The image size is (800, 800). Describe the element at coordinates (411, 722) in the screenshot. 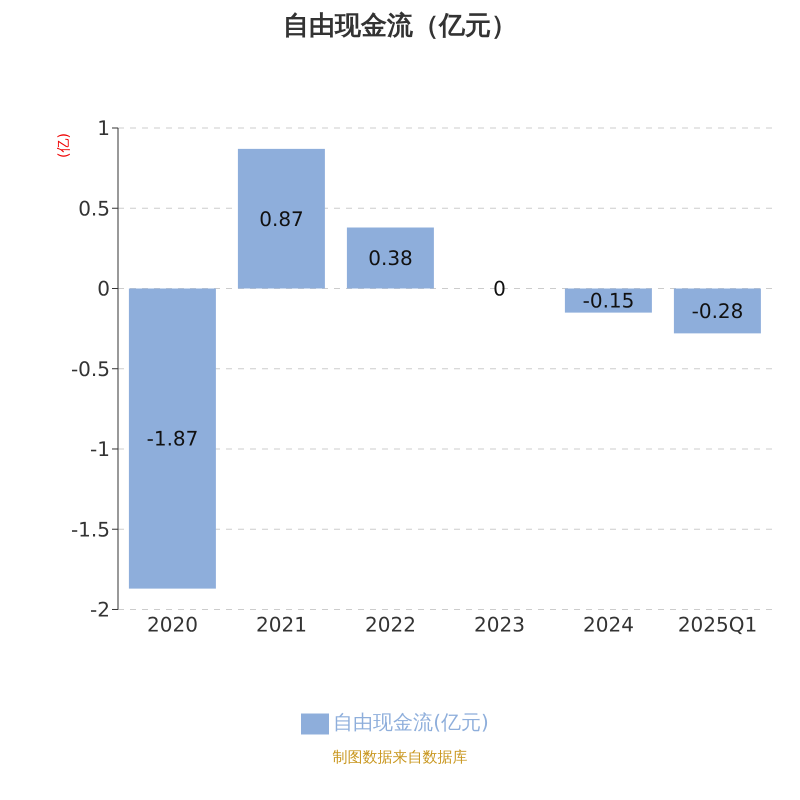

I see `legend-label: 自由现金流(亿元)` at that location.